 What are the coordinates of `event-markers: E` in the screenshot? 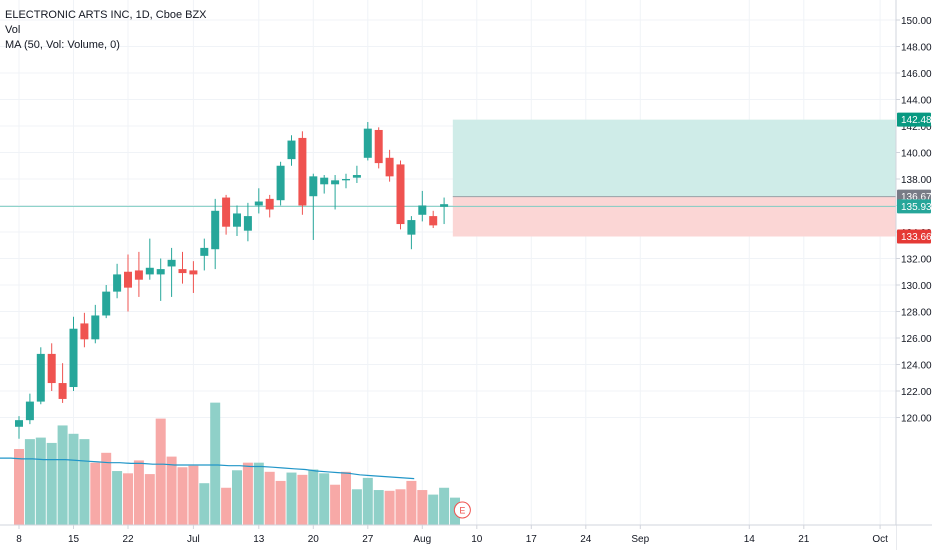 It's located at (462, 510).